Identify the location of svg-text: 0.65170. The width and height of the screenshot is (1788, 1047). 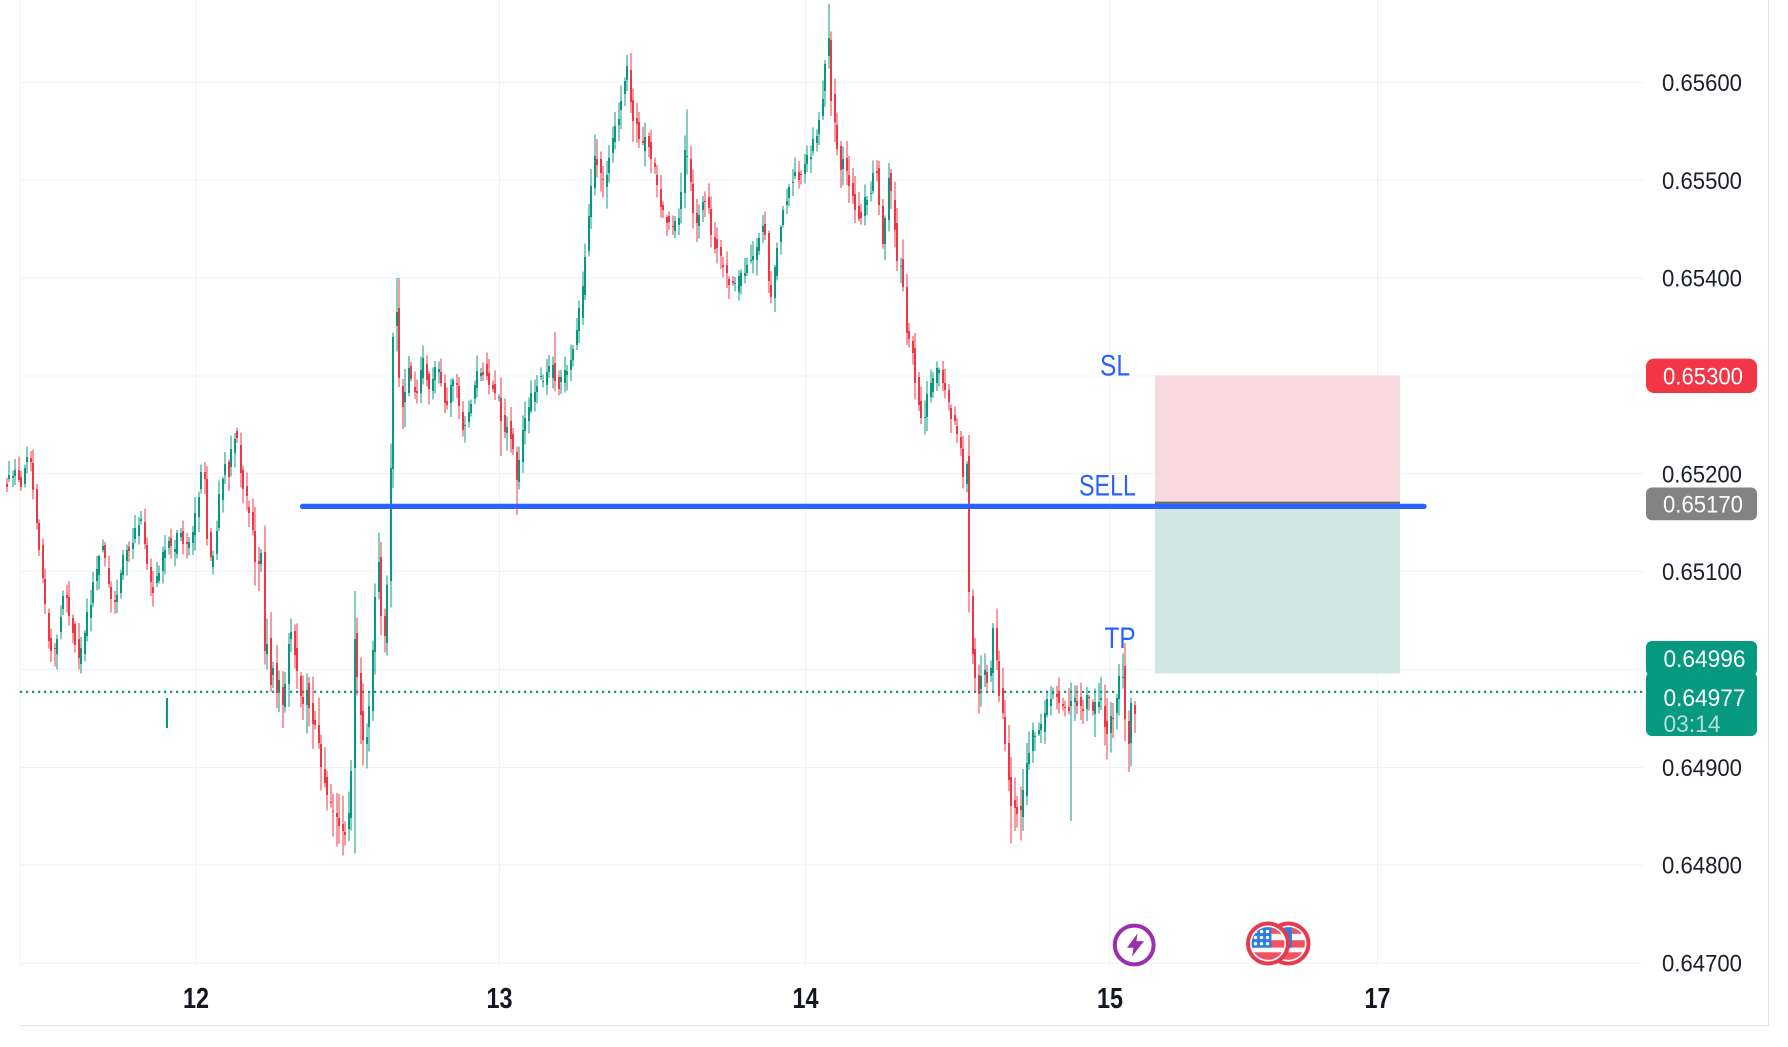
(1703, 504).